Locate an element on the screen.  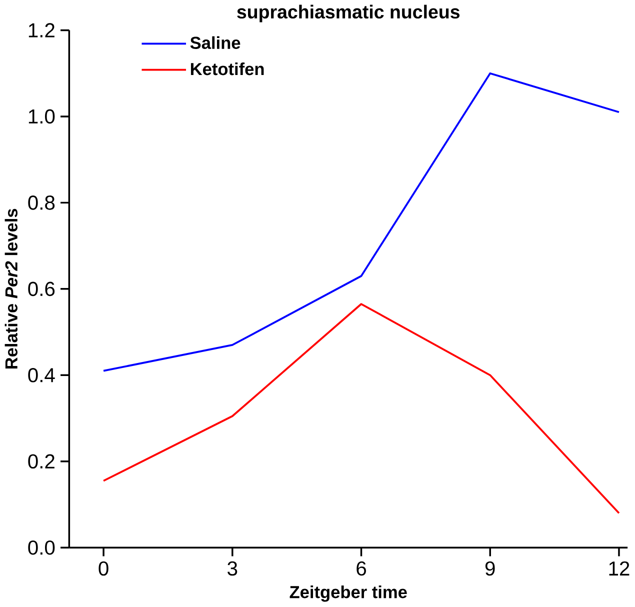
y-tick-label: 0.6 is located at coordinates (41, 289).